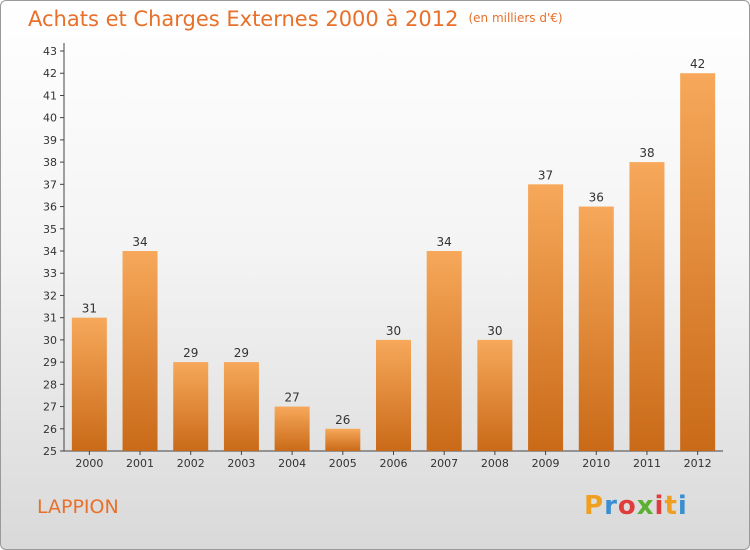 The image size is (750, 550). What do you see at coordinates (343, 439) in the screenshot?
I see `bar-2005` at bounding box center [343, 439].